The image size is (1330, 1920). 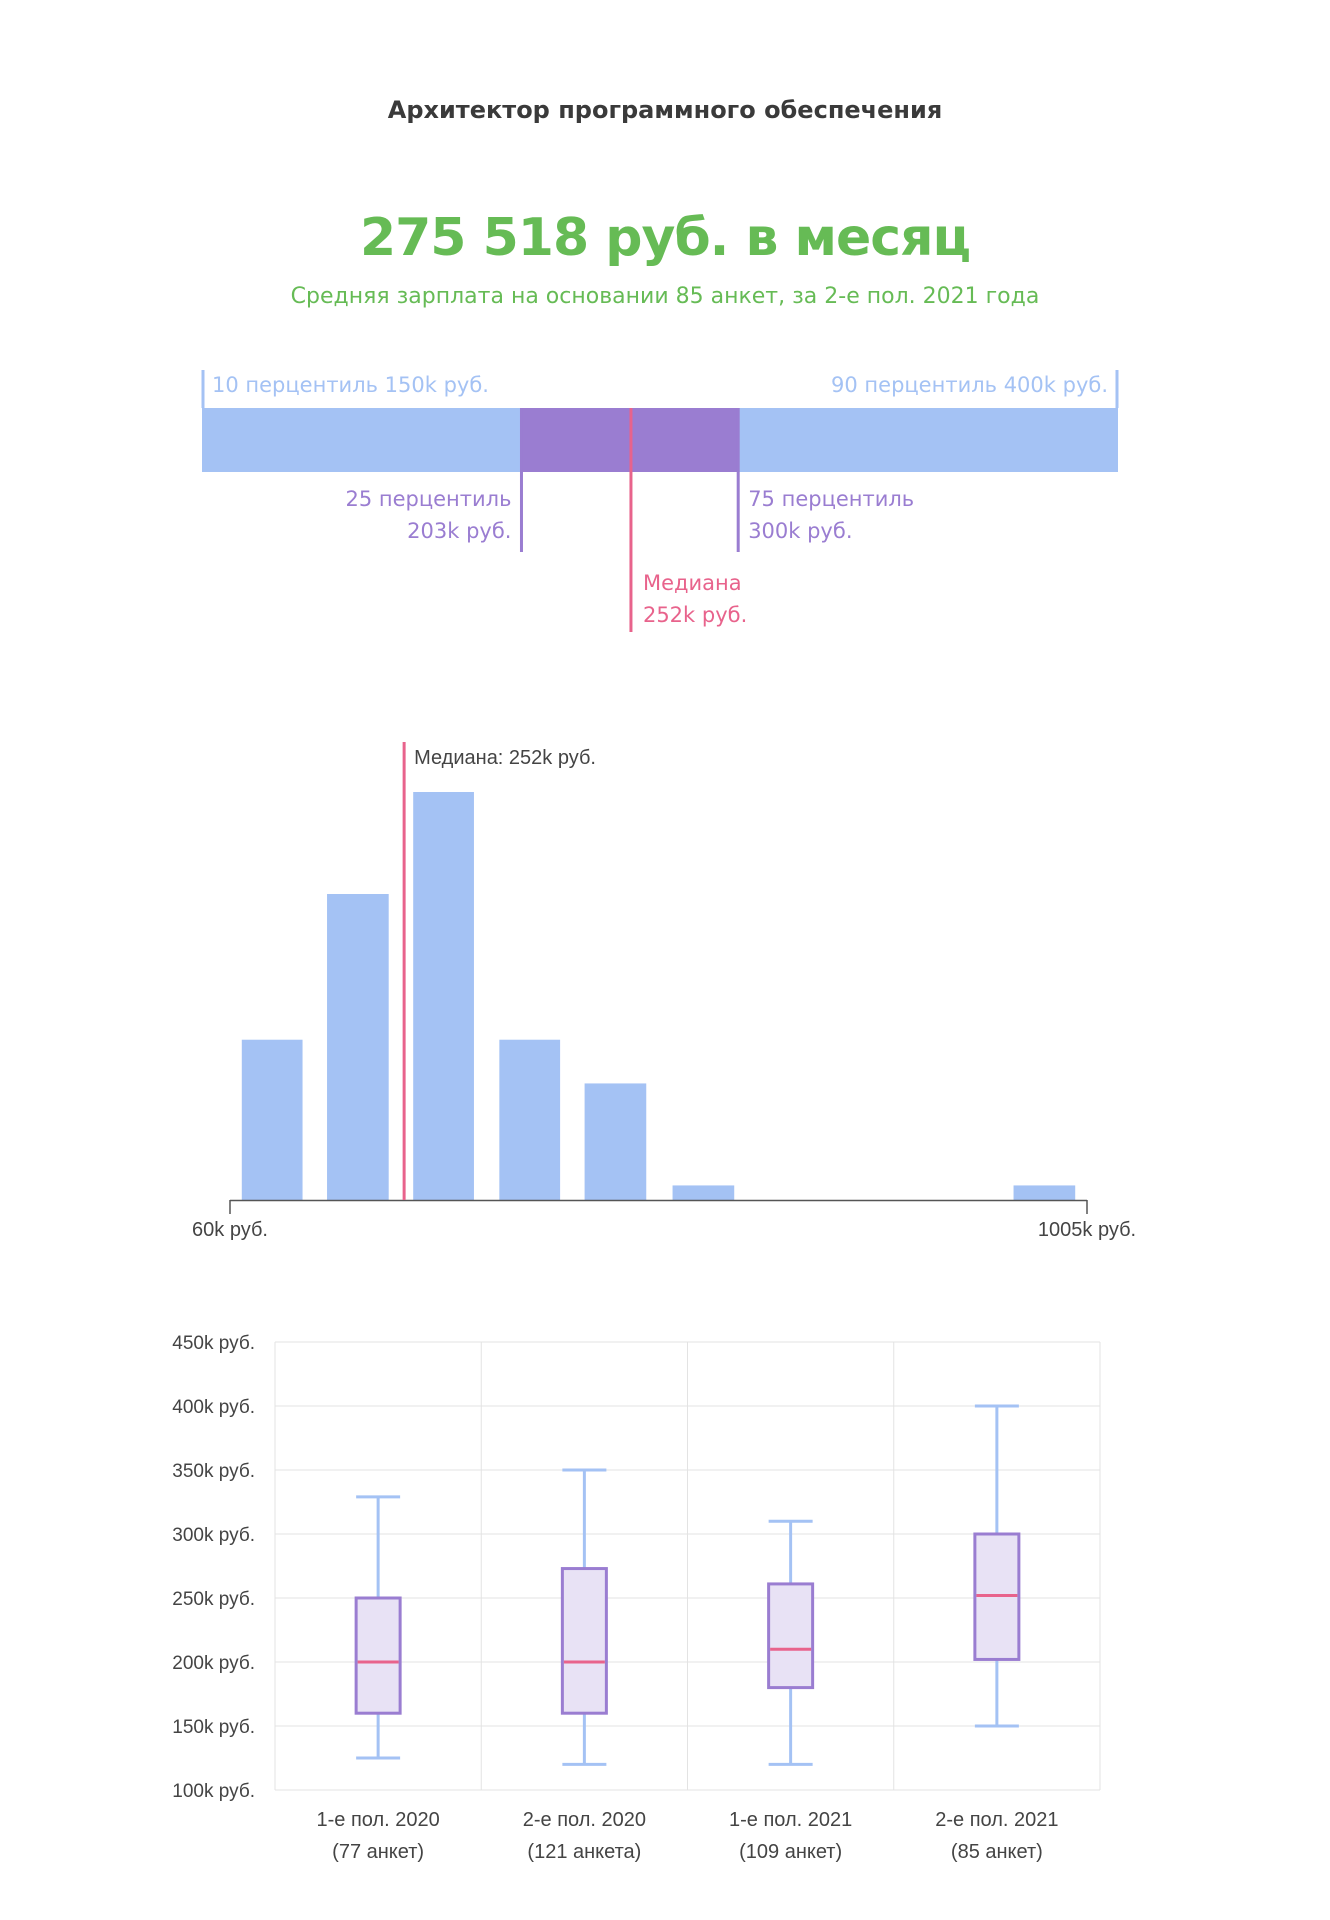 I want to click on box-ytick-100: 100k руб., so click(x=213, y=1791).